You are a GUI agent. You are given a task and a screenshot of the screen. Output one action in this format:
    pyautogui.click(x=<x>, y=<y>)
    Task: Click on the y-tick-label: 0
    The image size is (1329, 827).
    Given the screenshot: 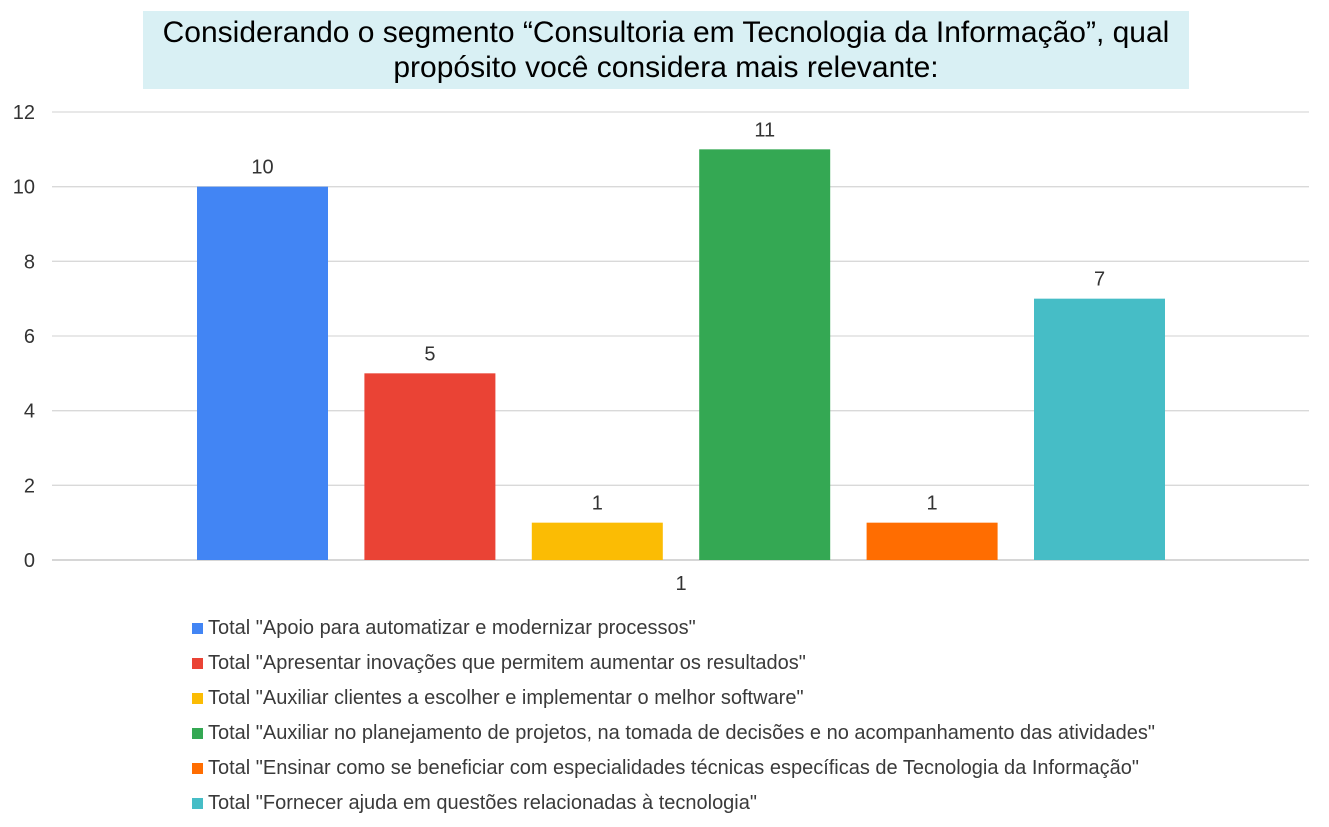 What is the action you would take?
    pyautogui.click(x=29, y=561)
    